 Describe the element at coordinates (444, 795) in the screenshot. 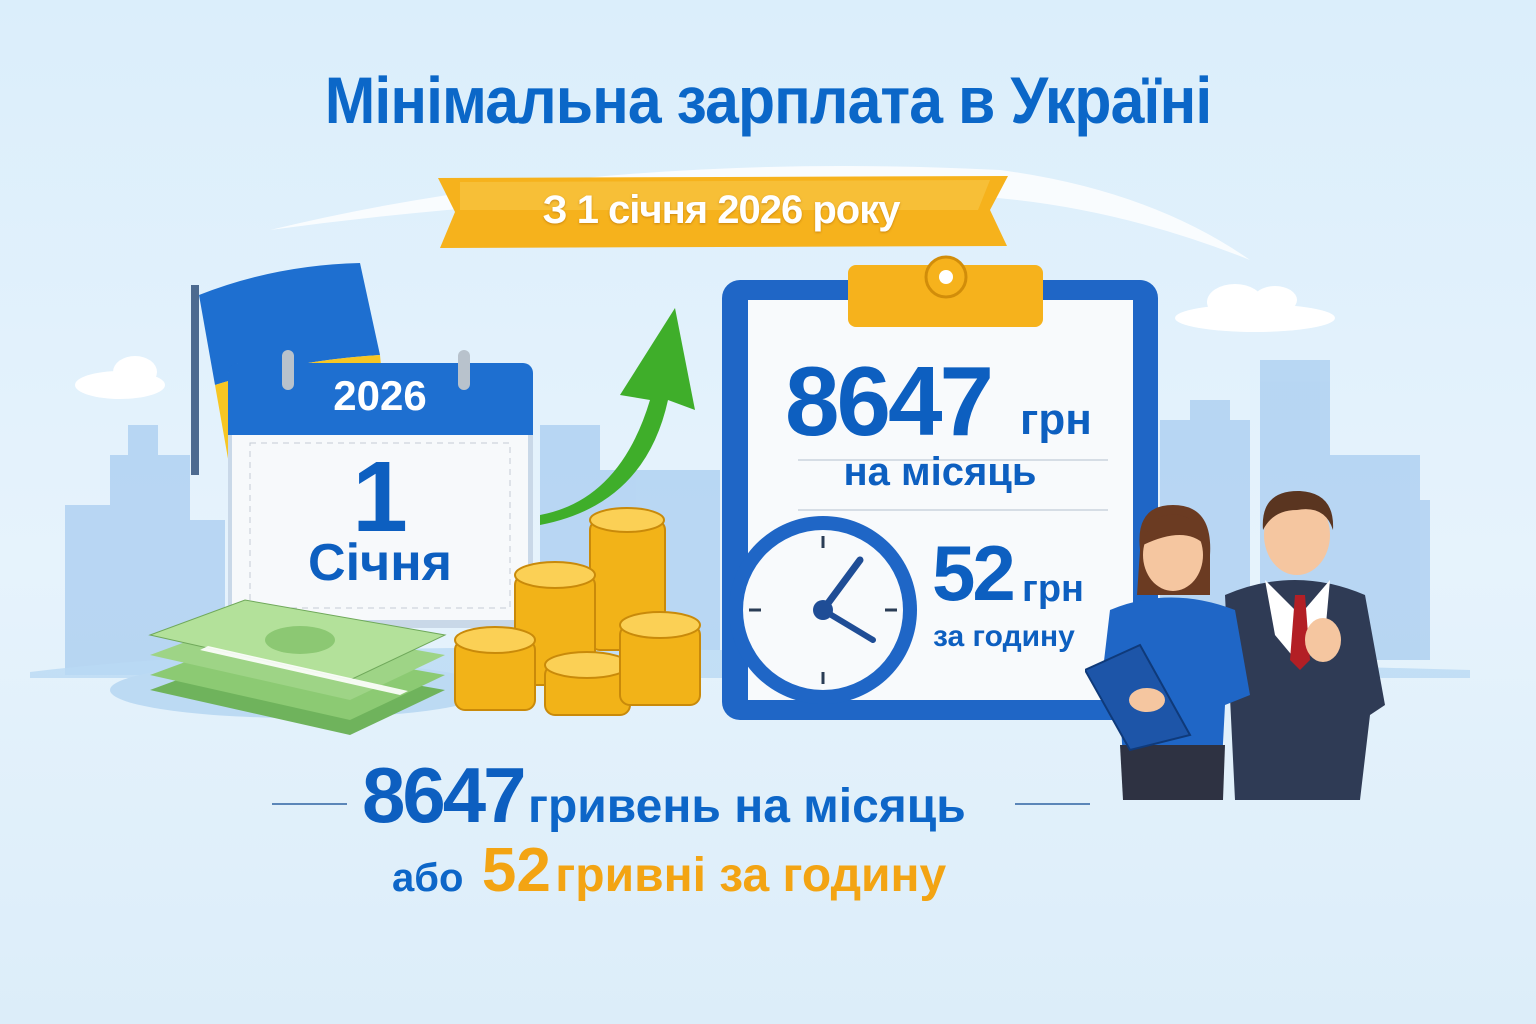

I see `summary-monthly-amount: 8647` at that location.